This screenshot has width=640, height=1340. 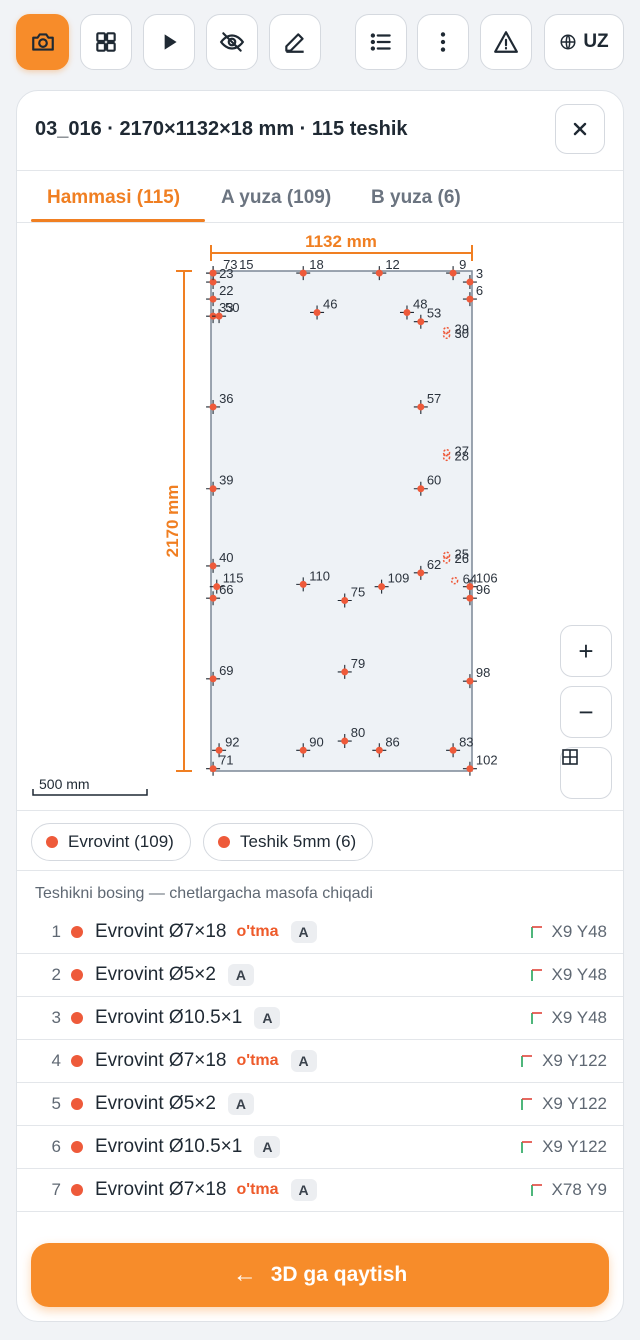 What do you see at coordinates (427, 317) in the screenshot?
I see `hole-marker: 53` at bounding box center [427, 317].